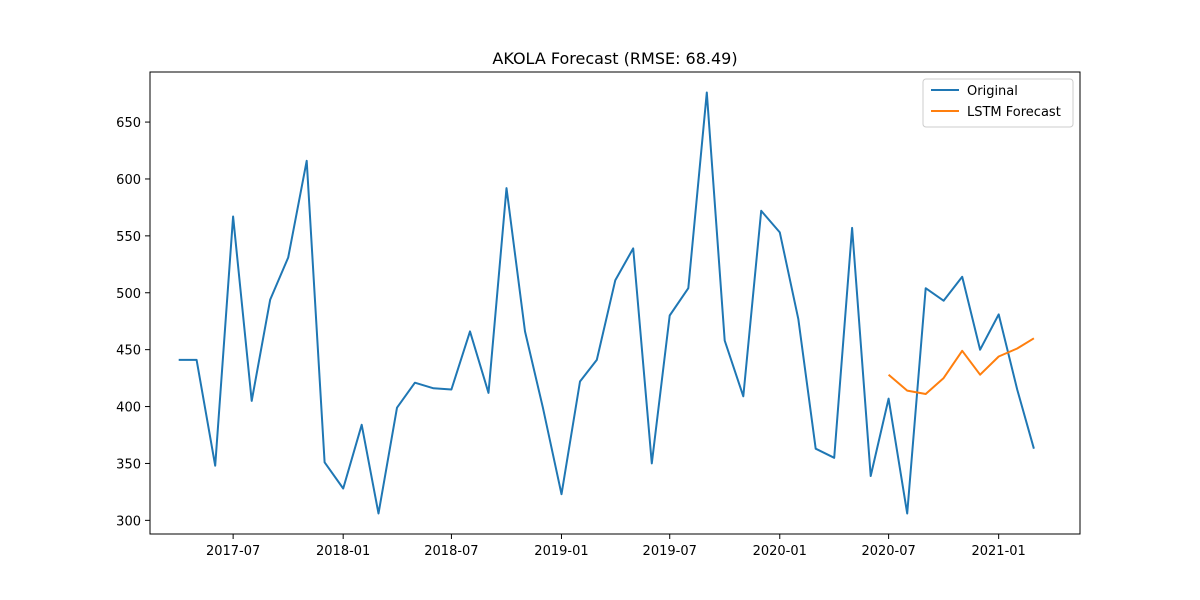 The width and height of the screenshot is (1200, 600). Describe the element at coordinates (343, 551) in the screenshot. I see `x-tick-label: 2018-01` at that location.